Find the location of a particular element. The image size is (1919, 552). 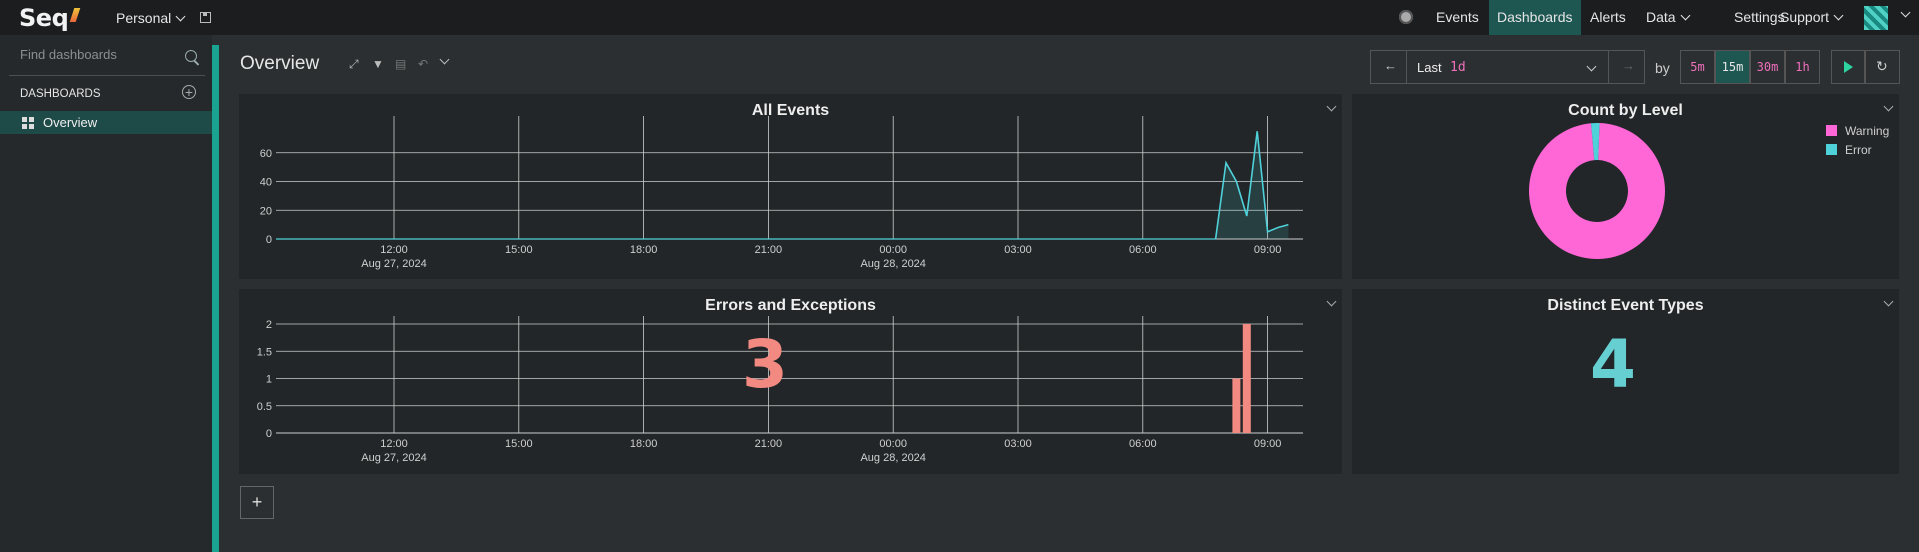

divider is located at coordinates (107, 75).